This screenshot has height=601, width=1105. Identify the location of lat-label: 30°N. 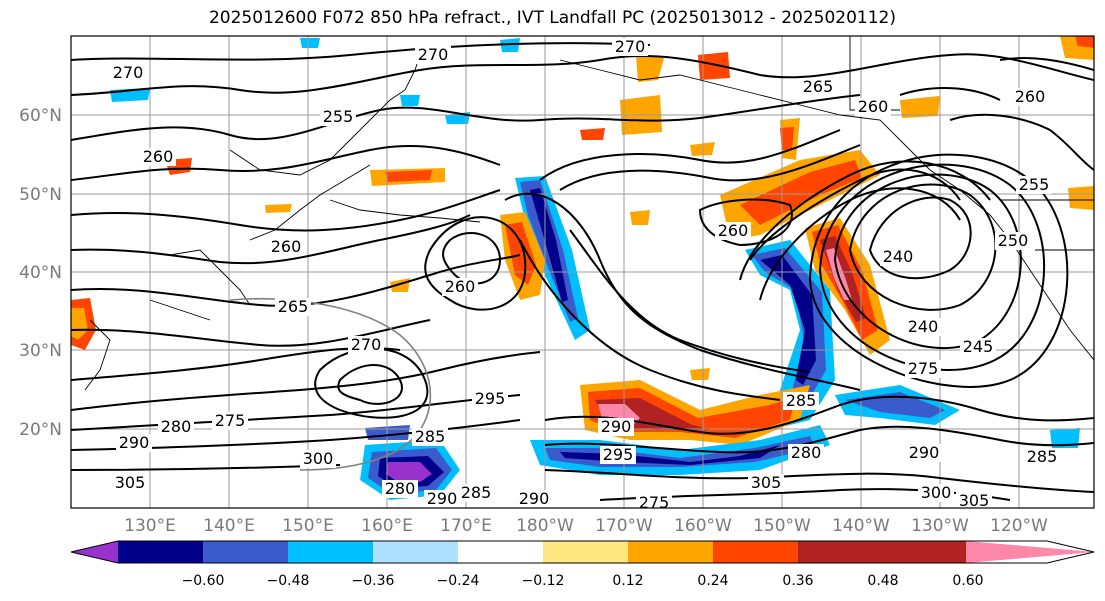
(40, 351).